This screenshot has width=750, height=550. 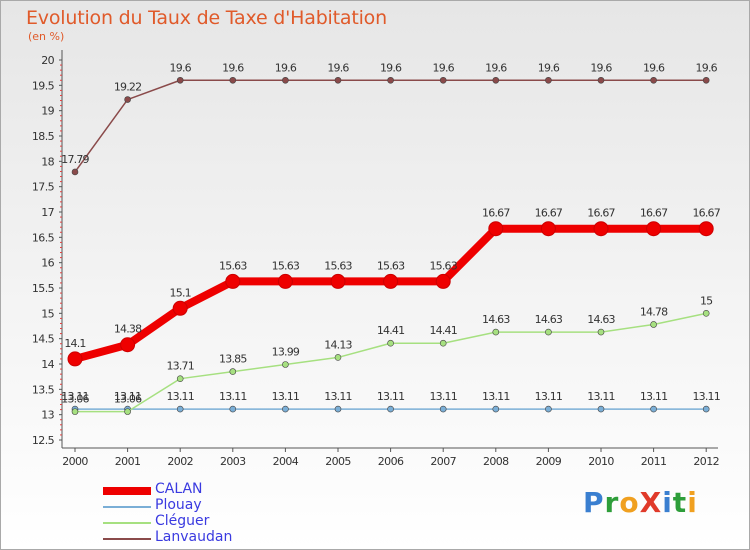 I want to click on logo-letter: t, so click(x=680, y=502).